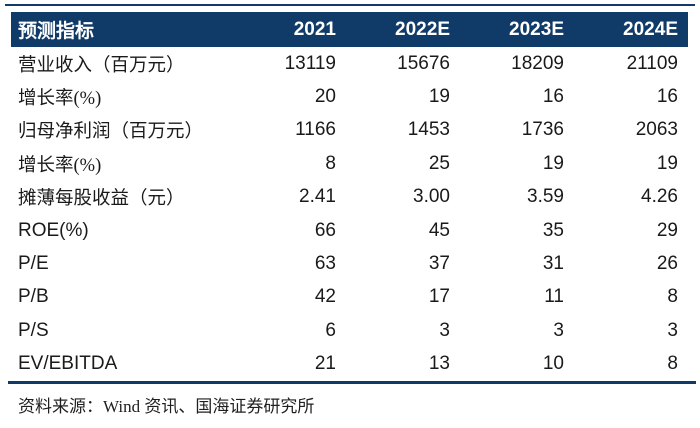 The width and height of the screenshot is (700, 428). What do you see at coordinates (101, 199) in the screenshot?
I see `row-label: 摊薄每股收益（元）` at bounding box center [101, 199].